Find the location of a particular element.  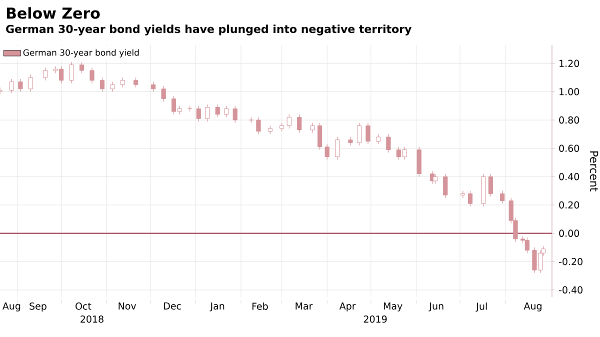

x-tick-label: Jan is located at coordinates (217, 307).